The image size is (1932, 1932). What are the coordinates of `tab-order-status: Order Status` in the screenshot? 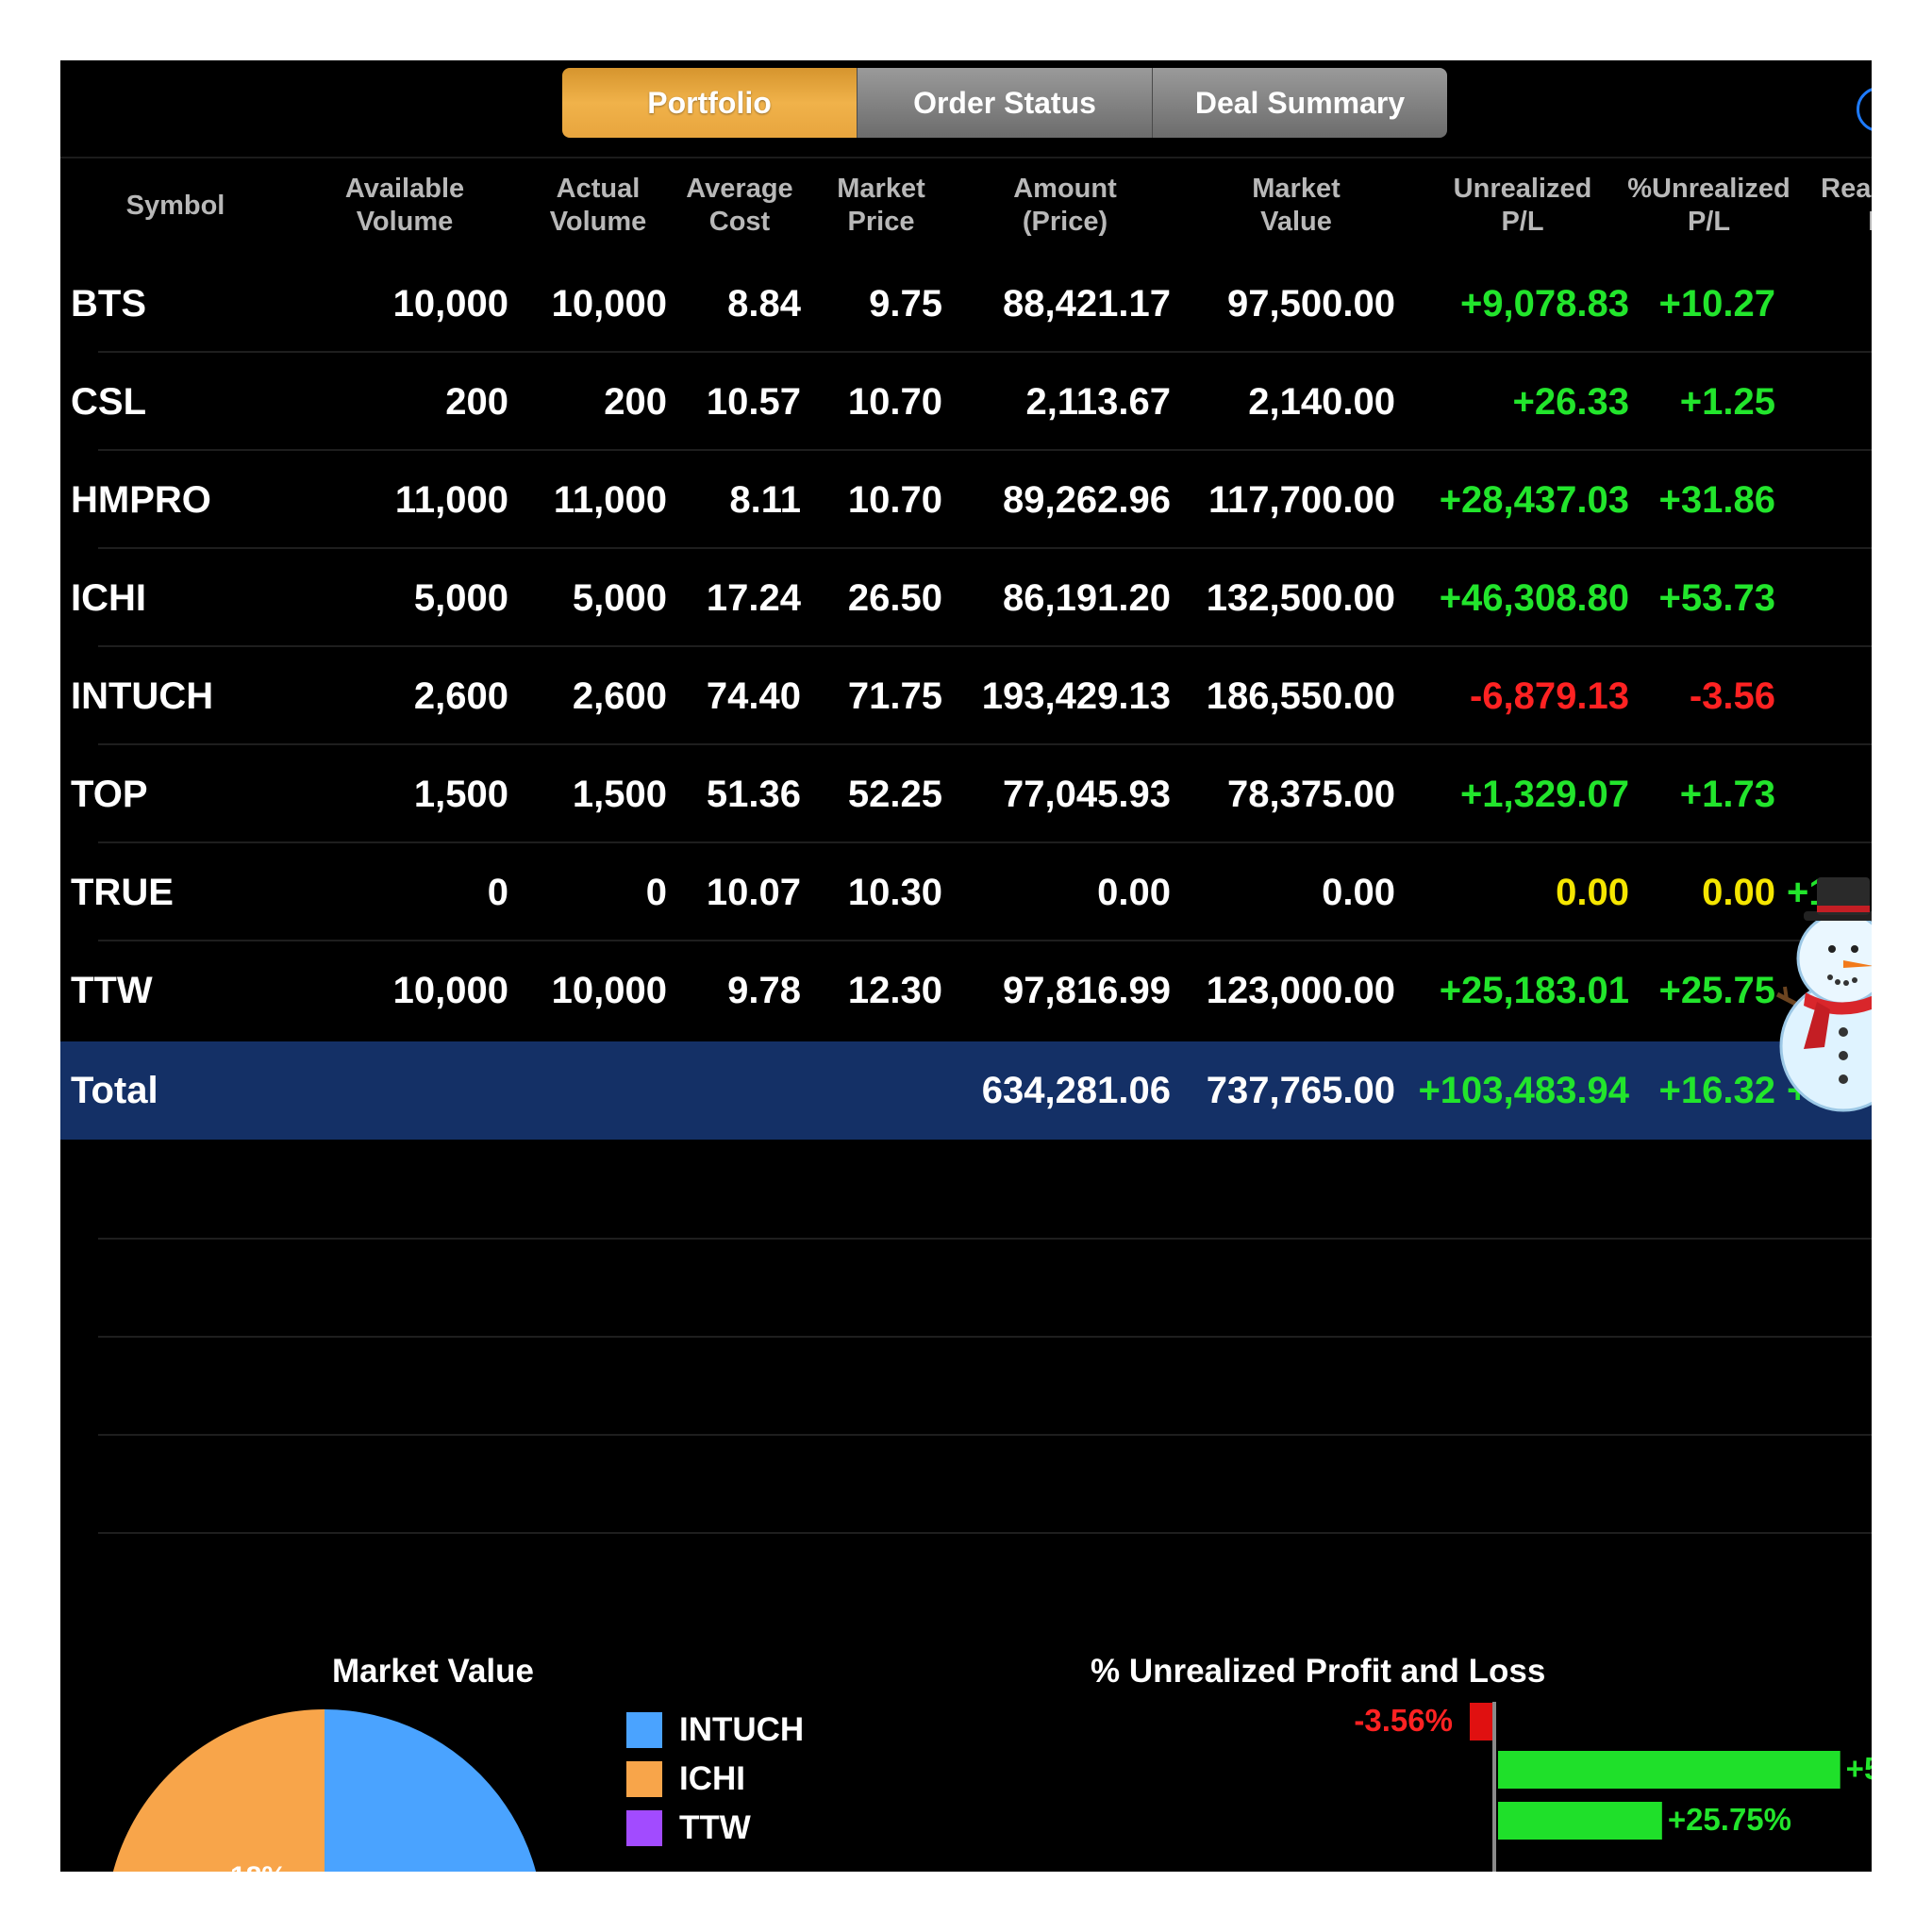 It's located at (1005, 103).